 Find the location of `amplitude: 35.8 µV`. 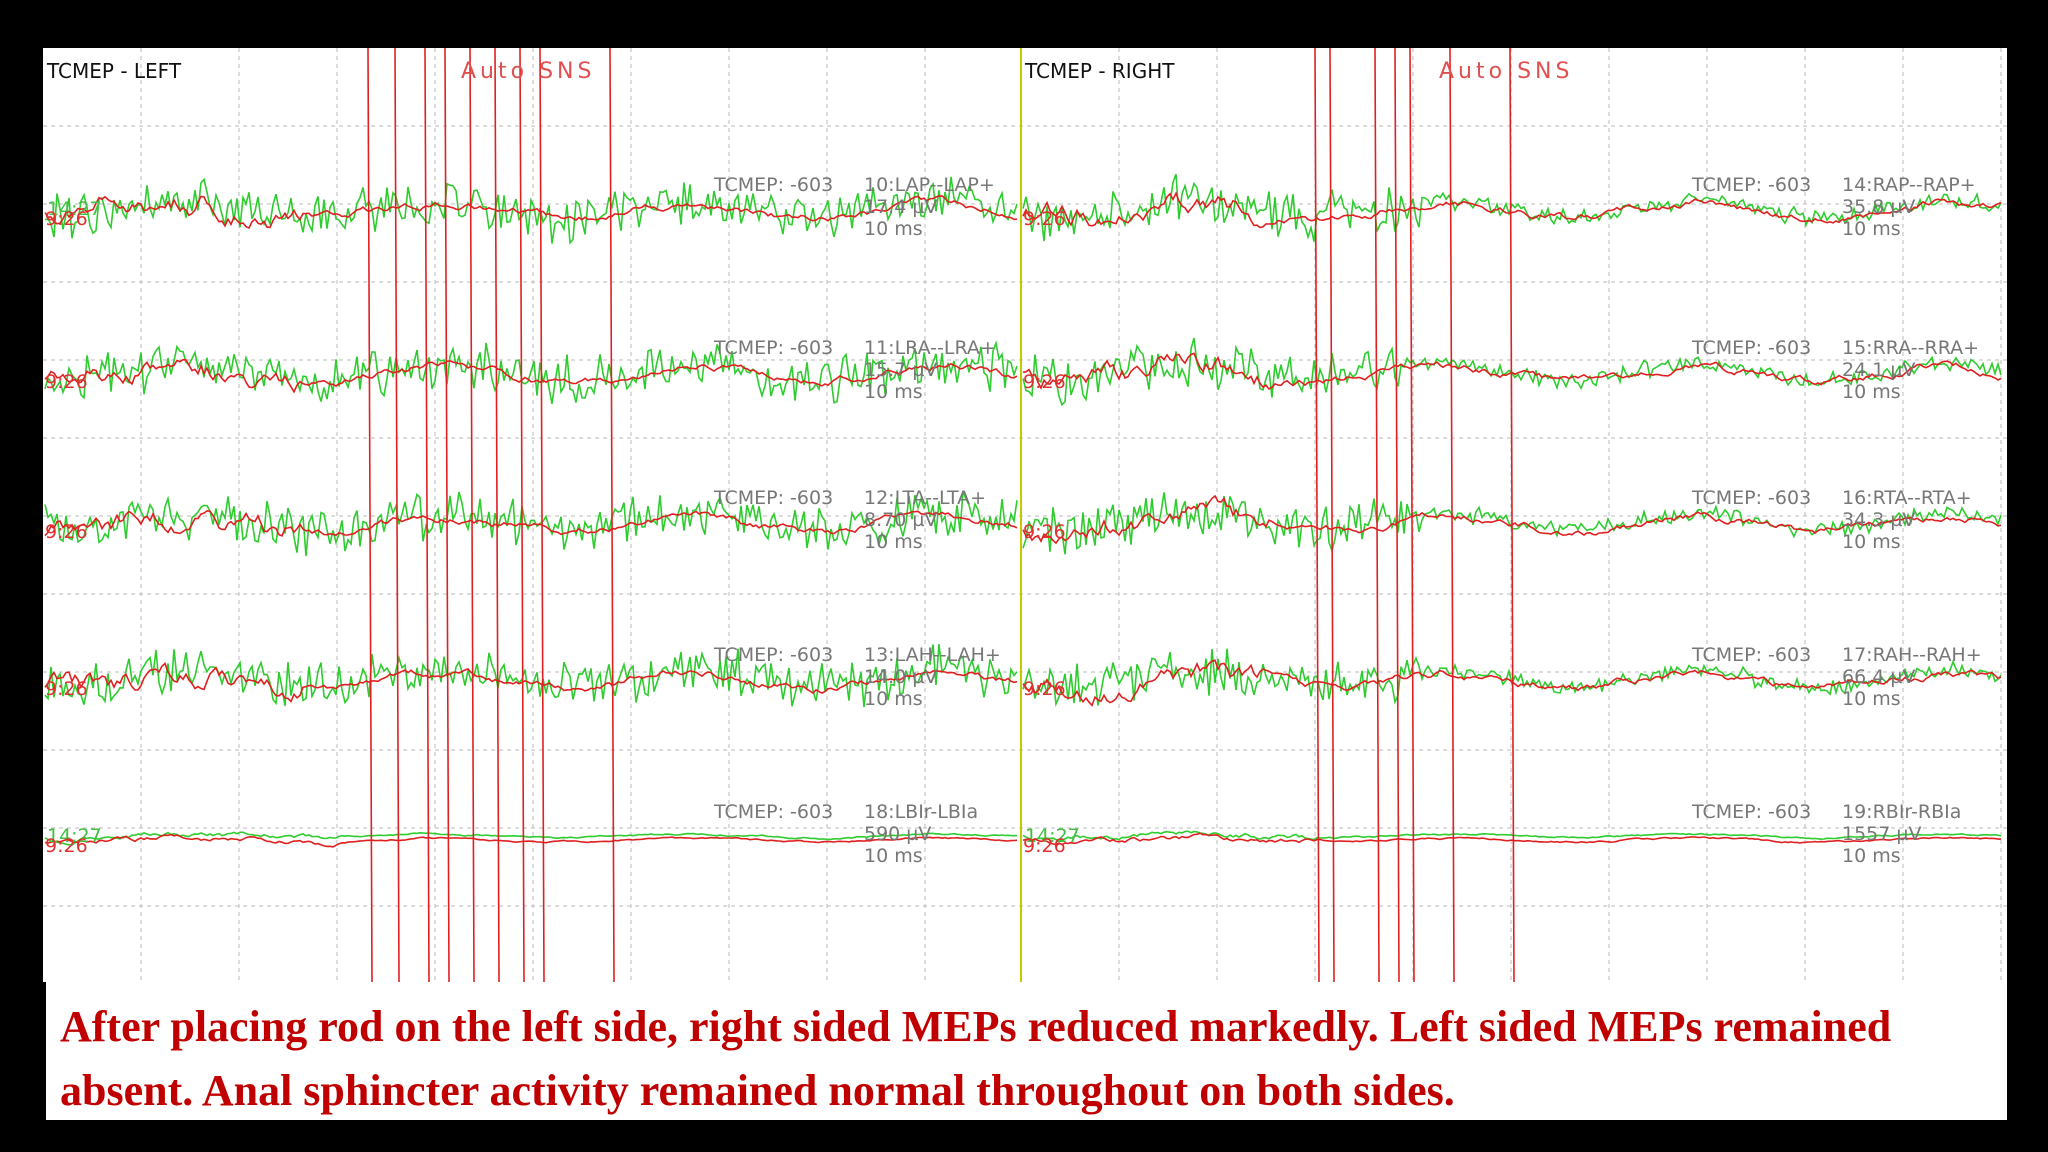

amplitude: 35.8 µV is located at coordinates (1878, 207).